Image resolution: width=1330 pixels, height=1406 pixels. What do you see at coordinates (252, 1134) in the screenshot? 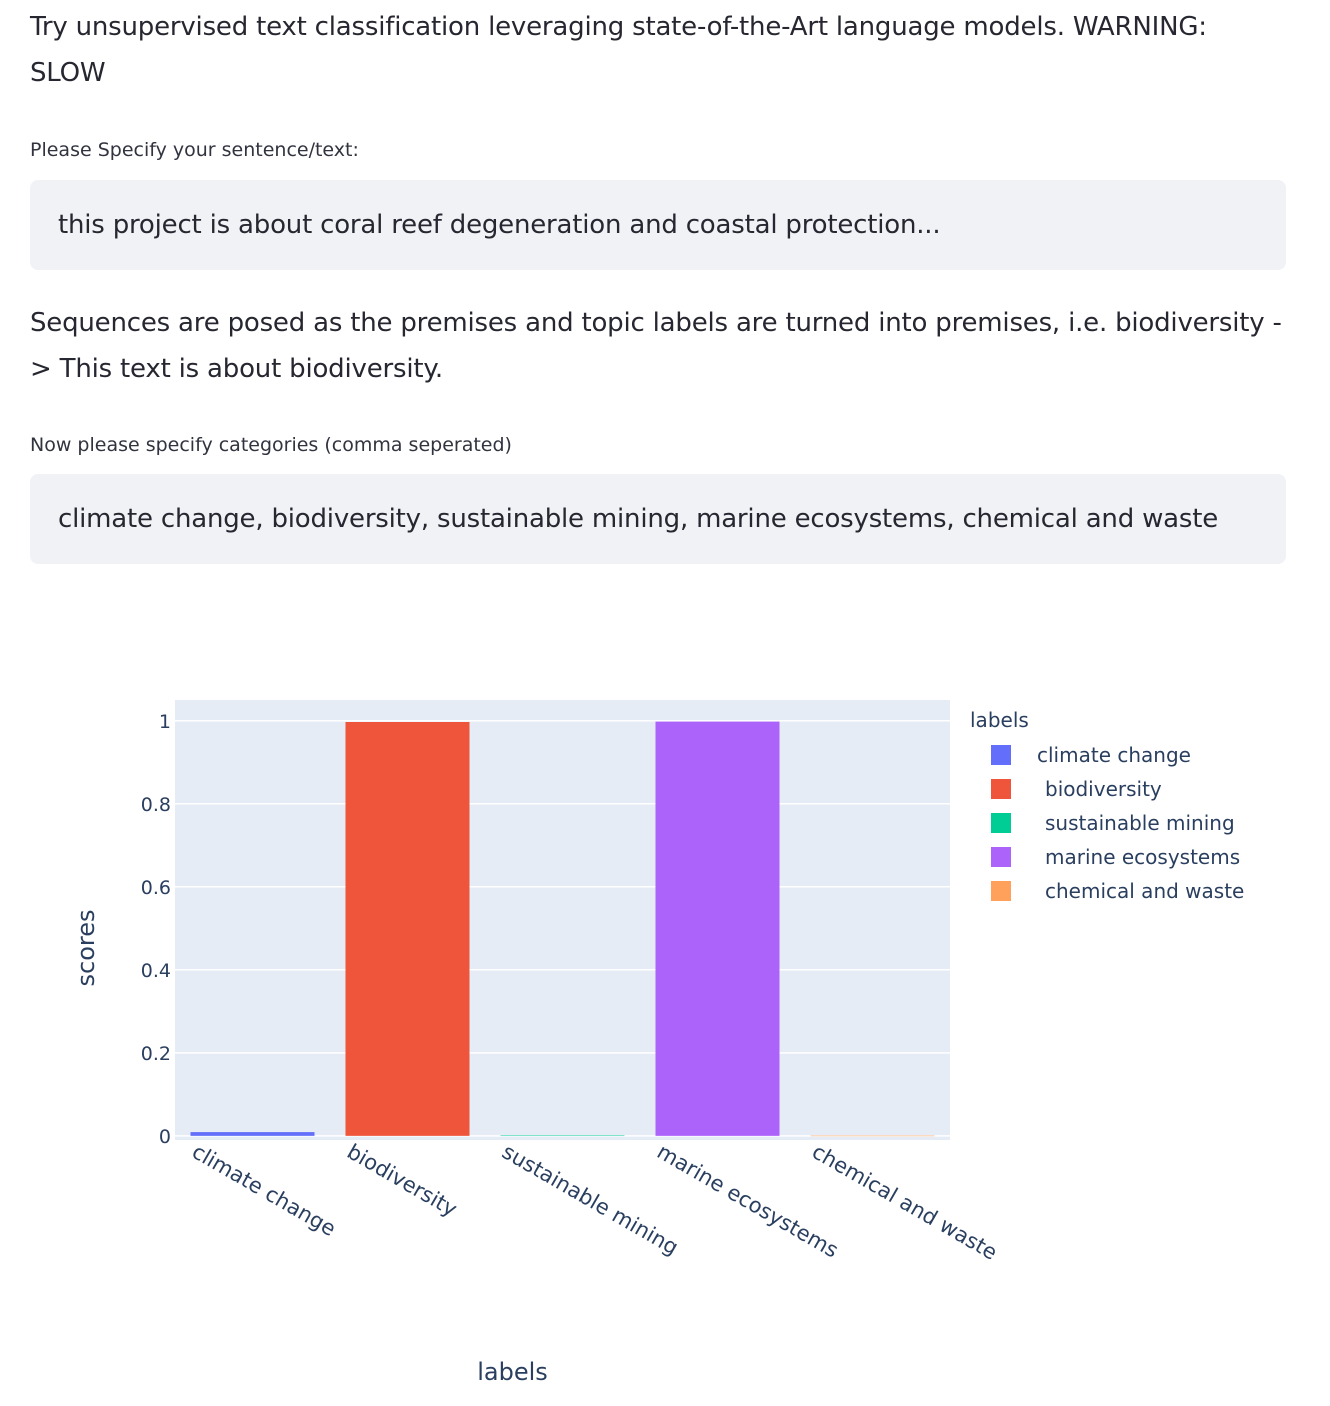
I see `bar-climate-change` at bounding box center [252, 1134].